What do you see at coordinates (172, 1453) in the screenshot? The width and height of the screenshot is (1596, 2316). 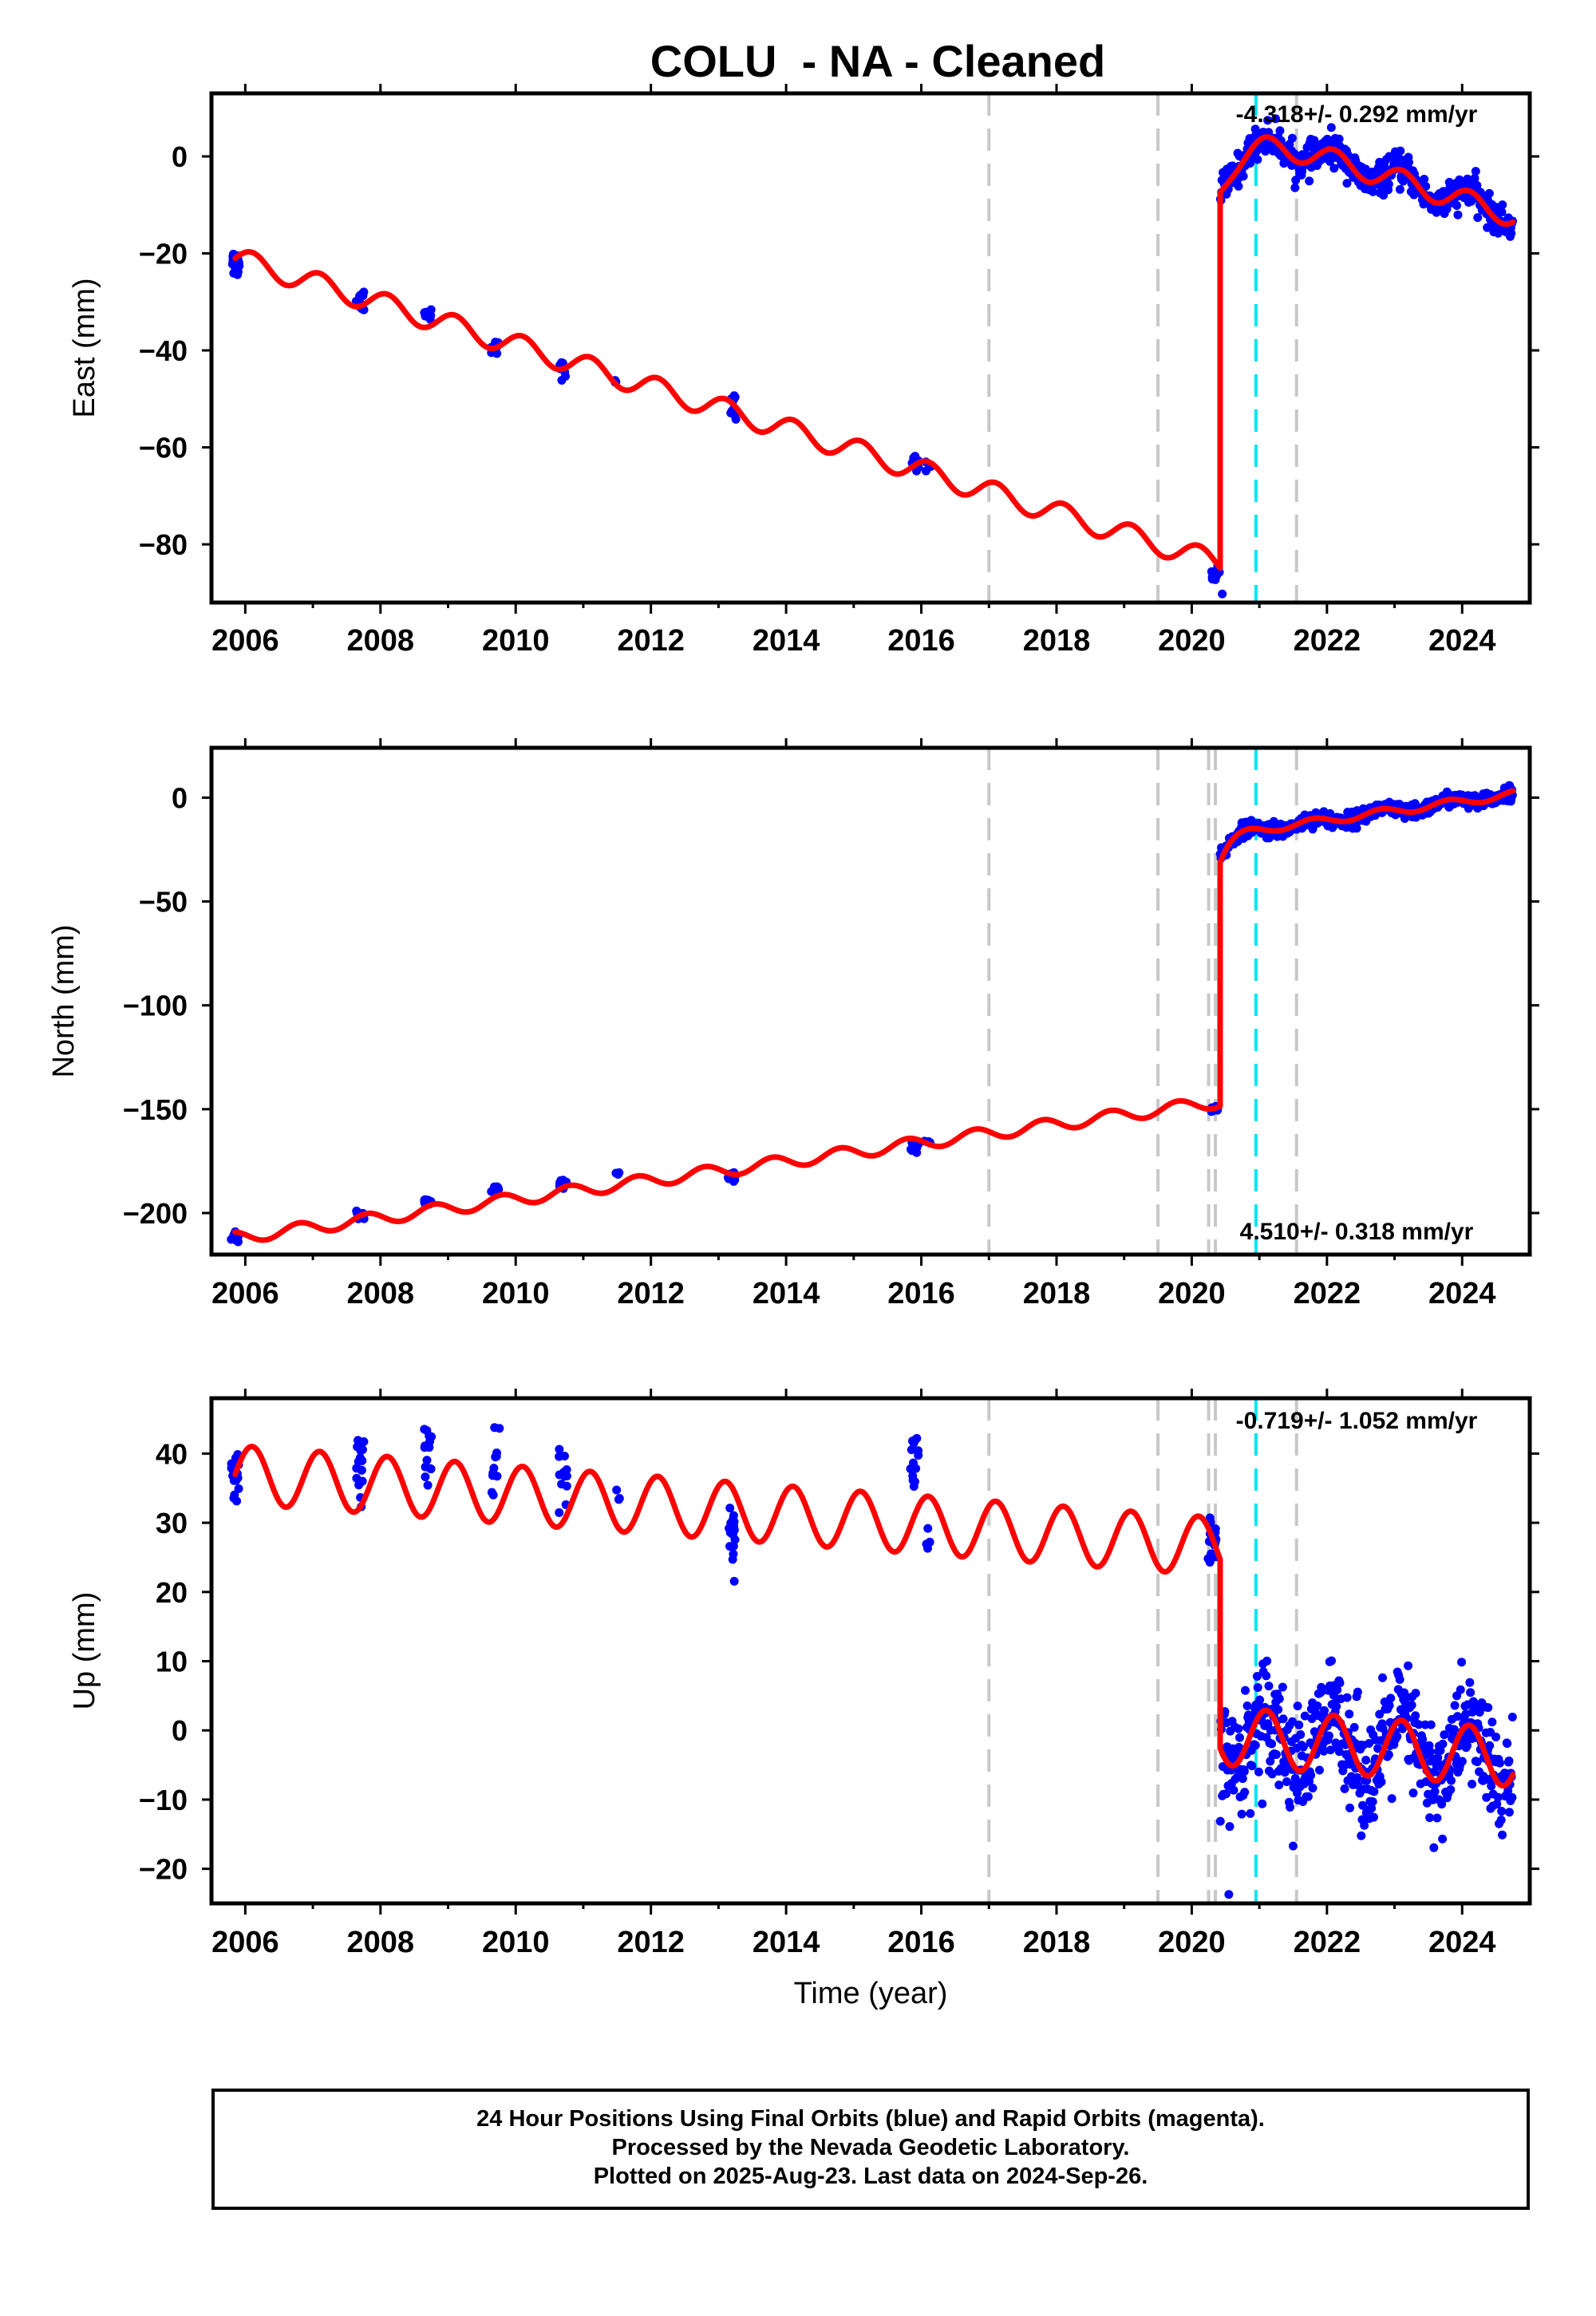 I see `y-tick-label: 40` at bounding box center [172, 1453].